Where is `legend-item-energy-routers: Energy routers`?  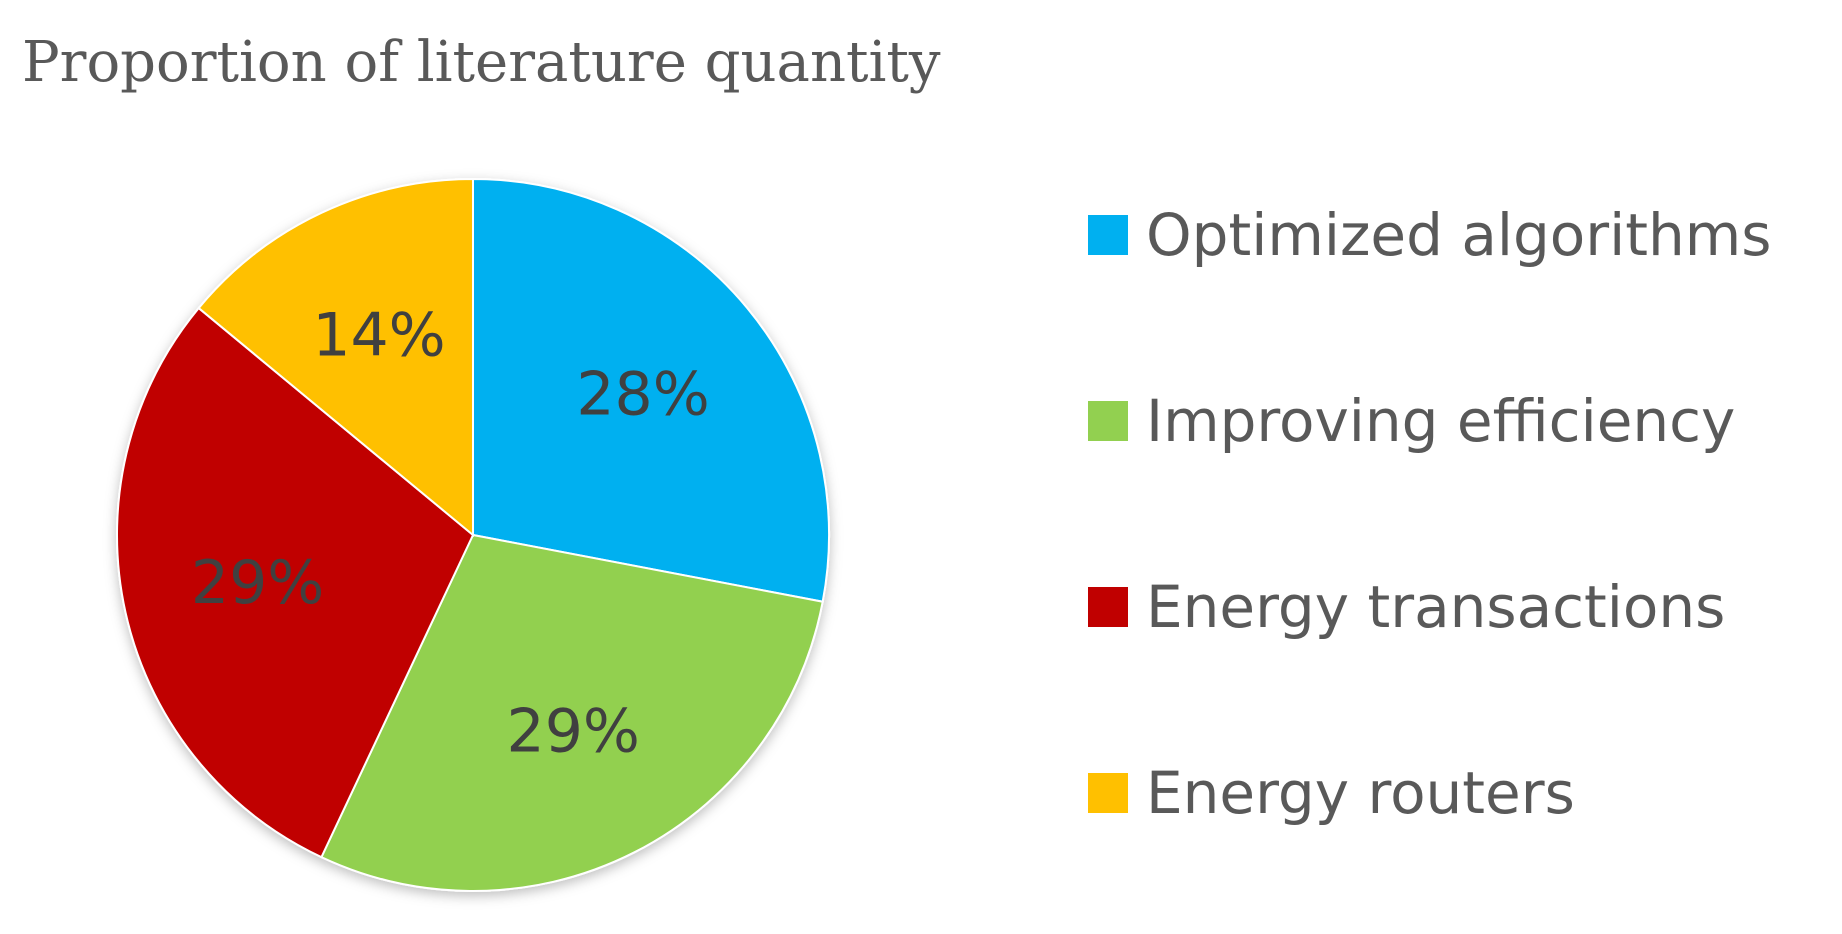 legend-item-energy-routers: Energy routers is located at coordinates (1331, 793).